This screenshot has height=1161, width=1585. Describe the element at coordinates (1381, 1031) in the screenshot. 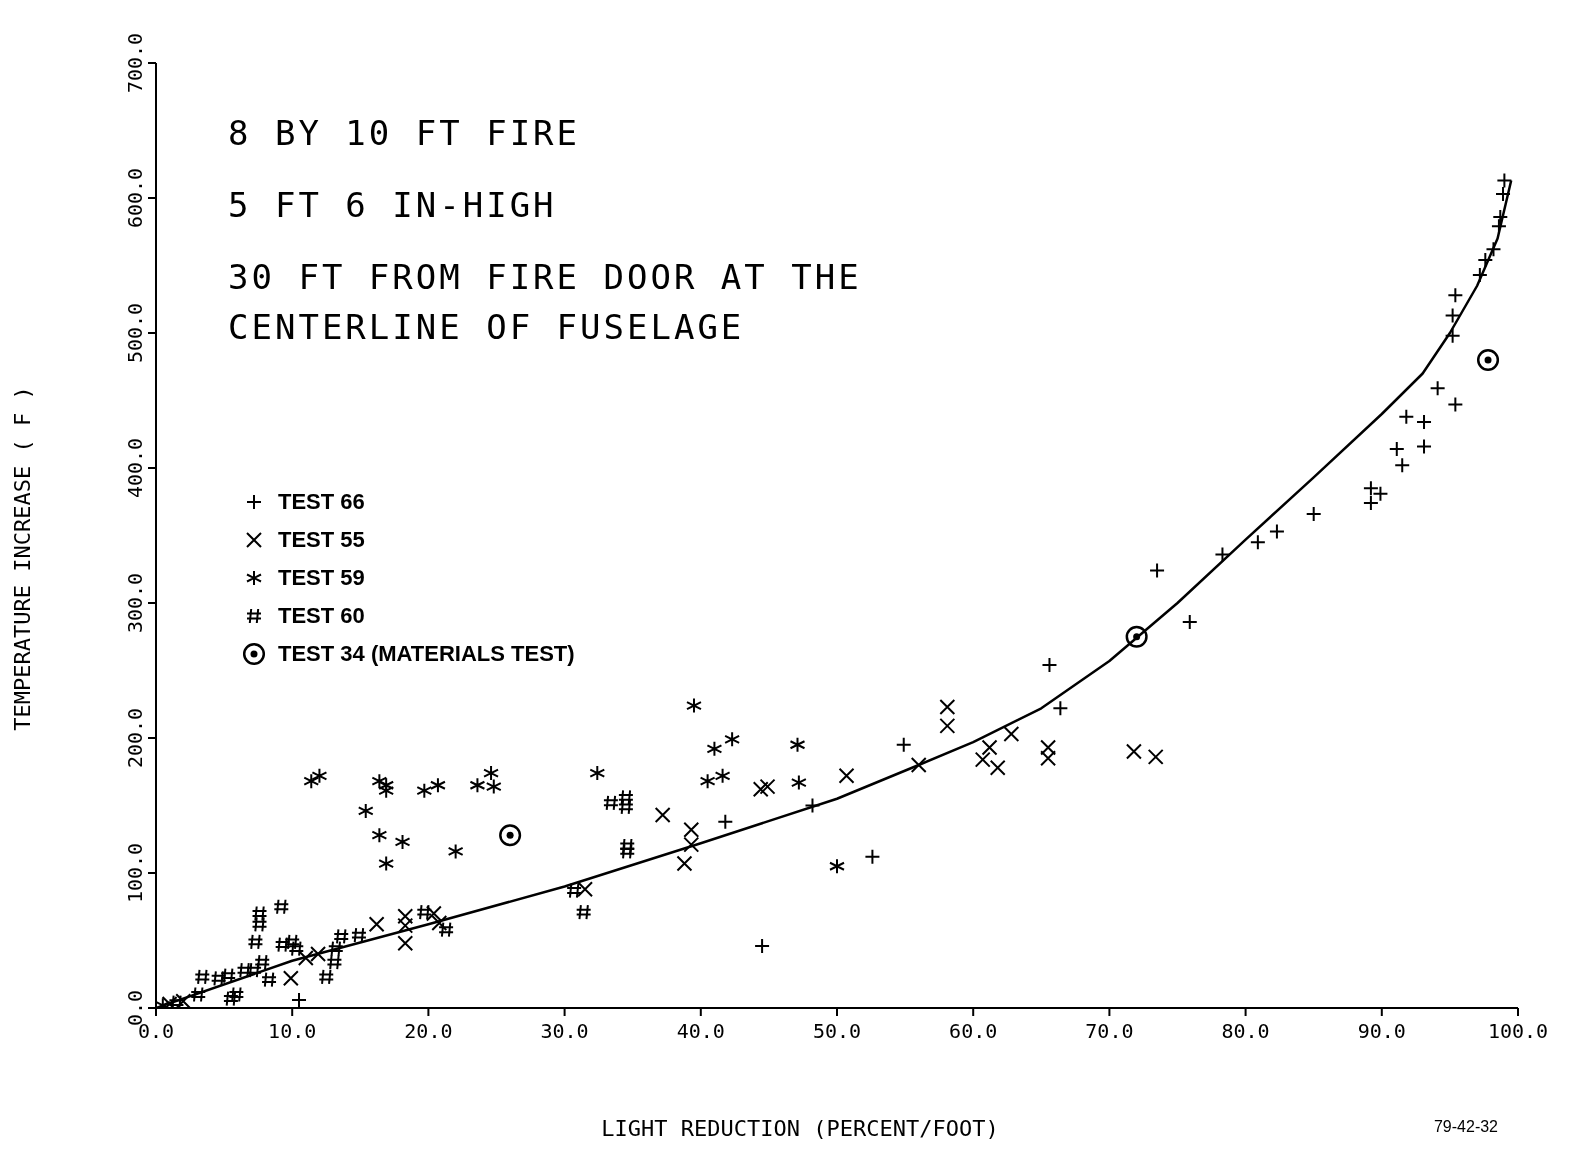

I see `x-tick-label: 90.0` at that location.